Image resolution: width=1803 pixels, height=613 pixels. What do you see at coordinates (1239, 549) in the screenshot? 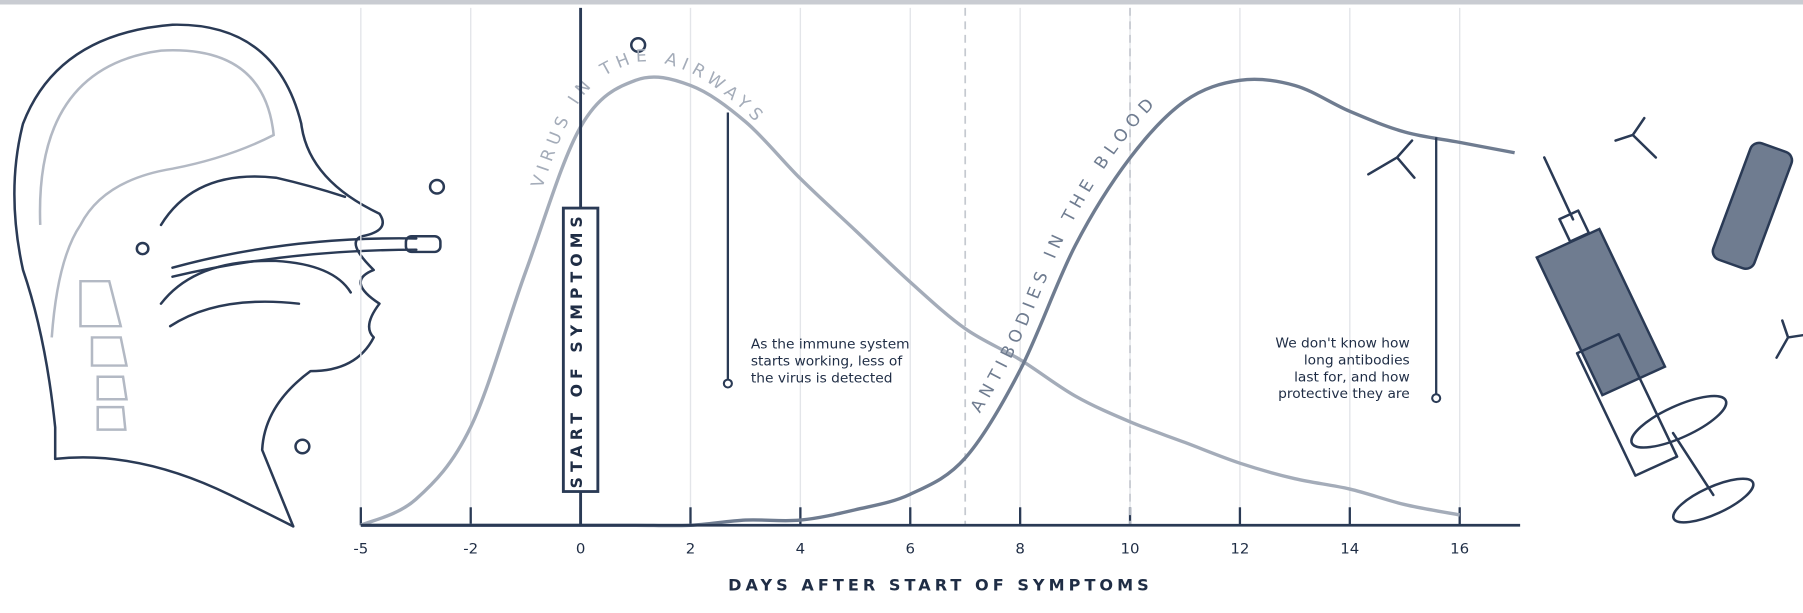
I see `x-tick-label: 12` at bounding box center [1239, 549].